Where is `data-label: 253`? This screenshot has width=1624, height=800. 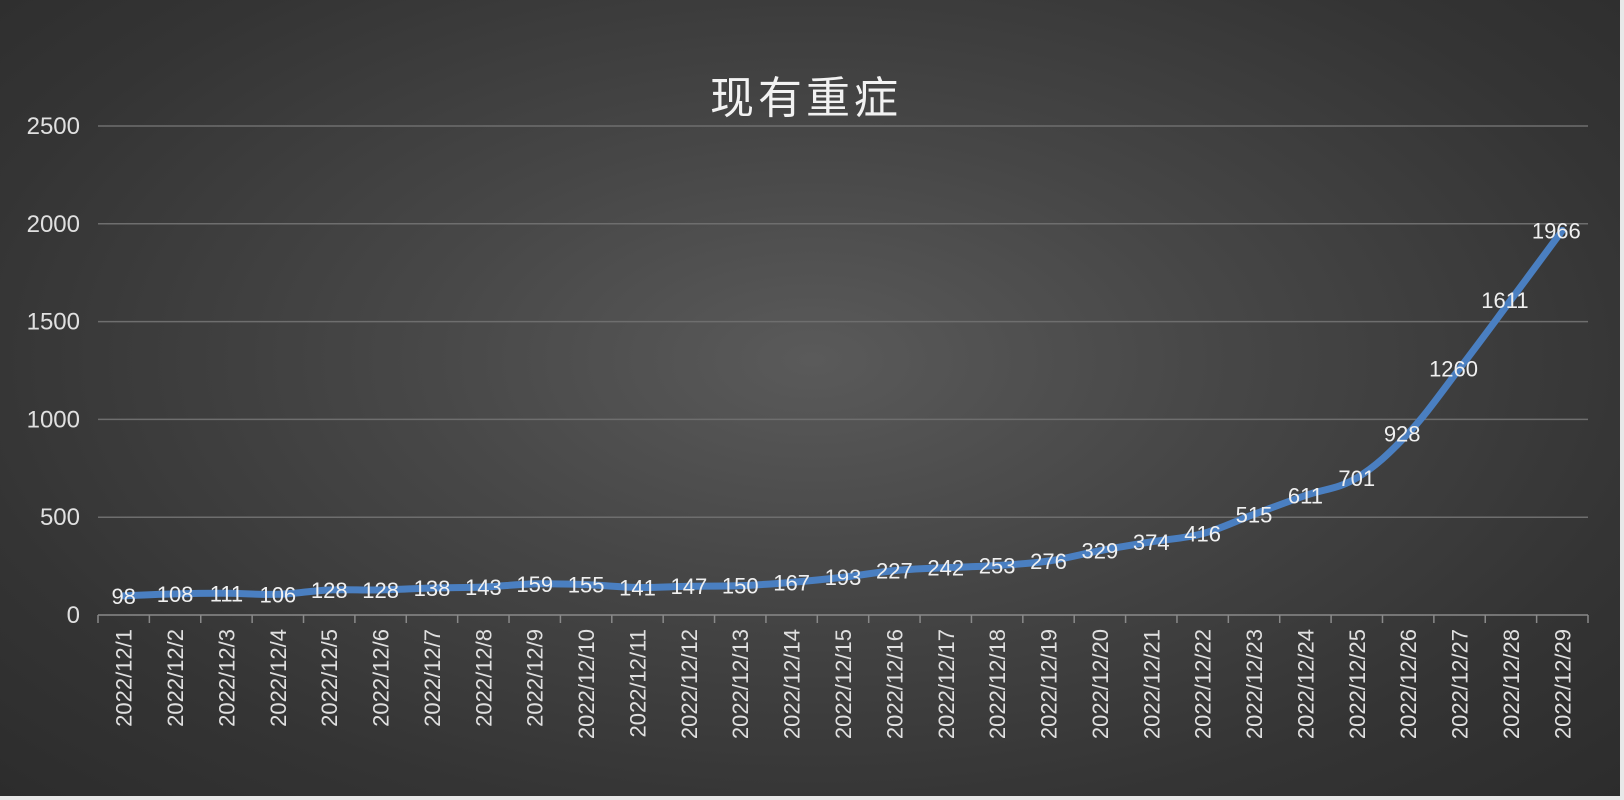 data-label: 253 is located at coordinates (997, 566).